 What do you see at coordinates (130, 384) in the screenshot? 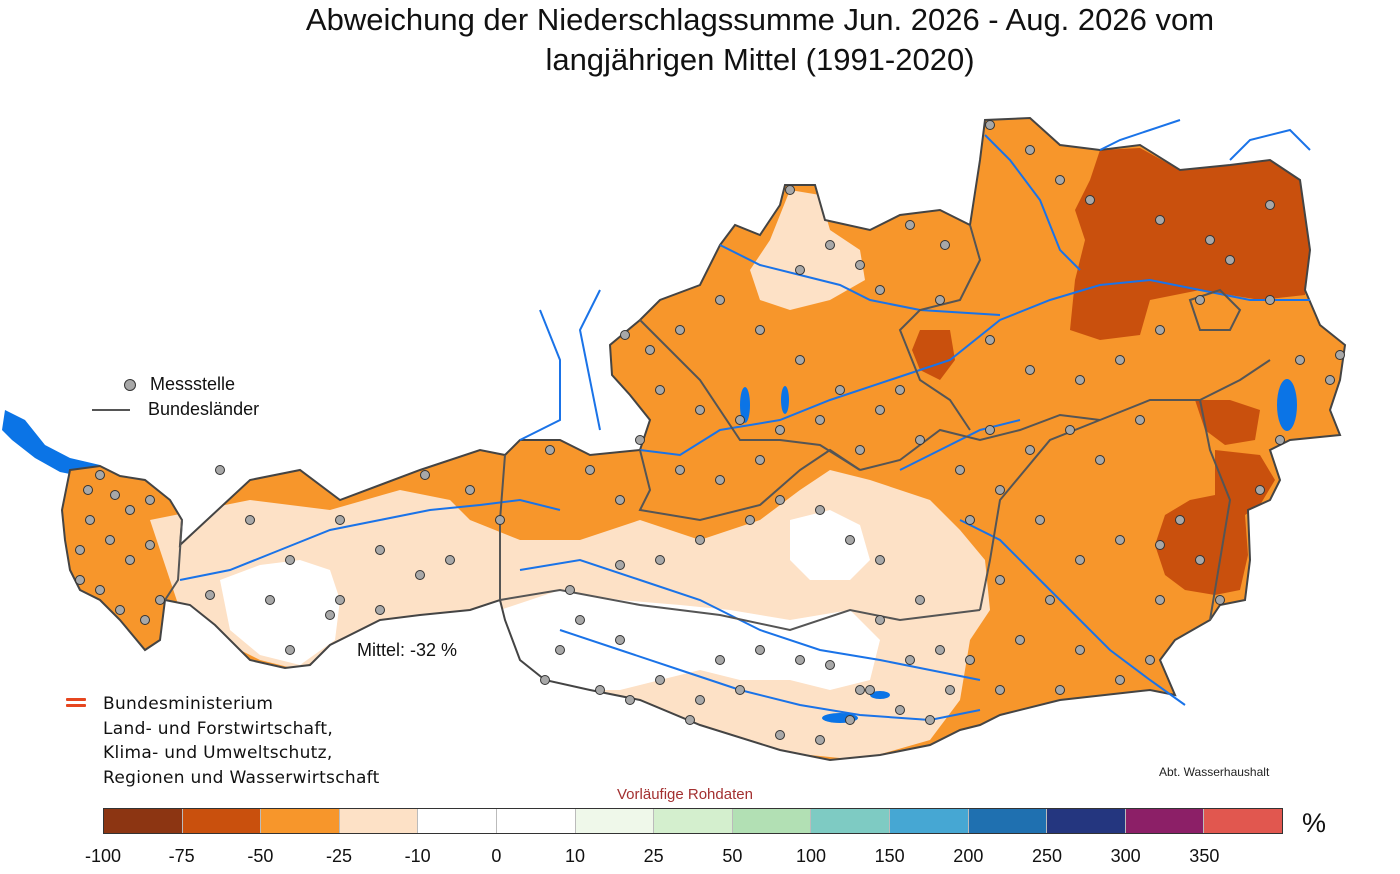
I see `station-symbol-icon` at bounding box center [130, 384].